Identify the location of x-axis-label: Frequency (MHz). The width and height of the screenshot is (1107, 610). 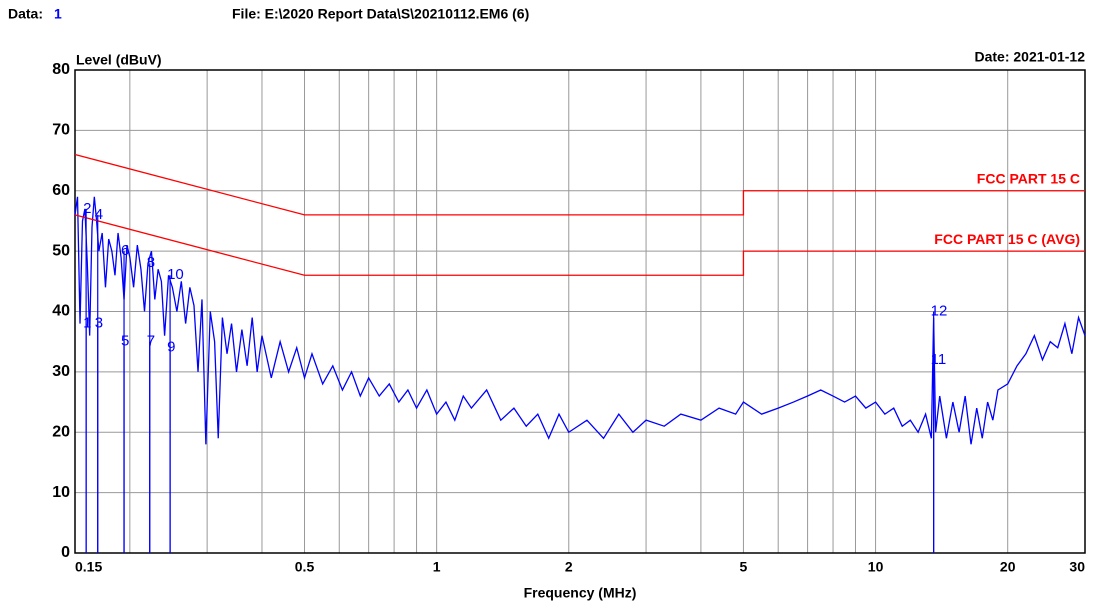
(580, 593).